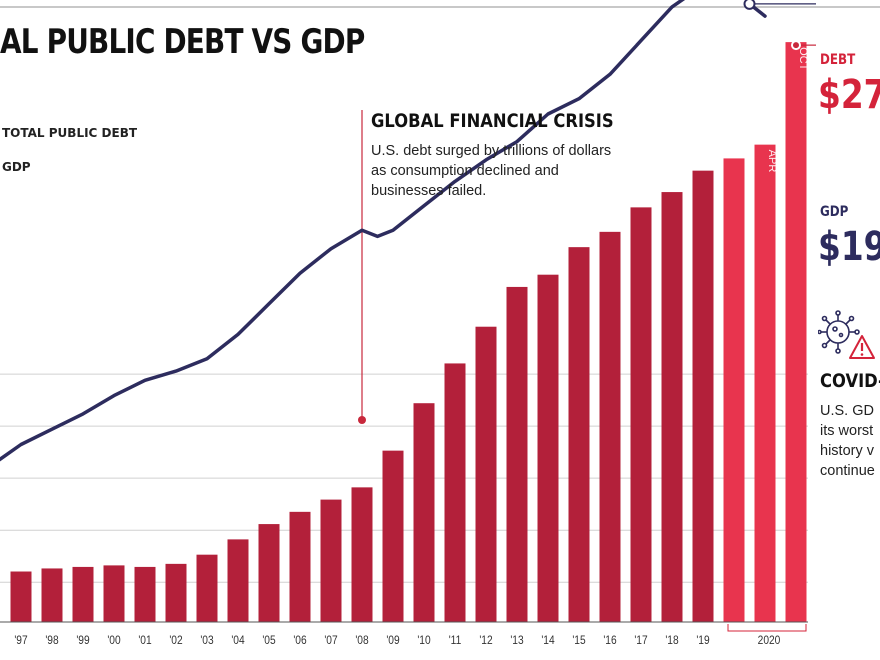 This screenshot has width=880, height=660. Describe the element at coordinates (20, 640) in the screenshot. I see `x-tick-label: '97` at that location.